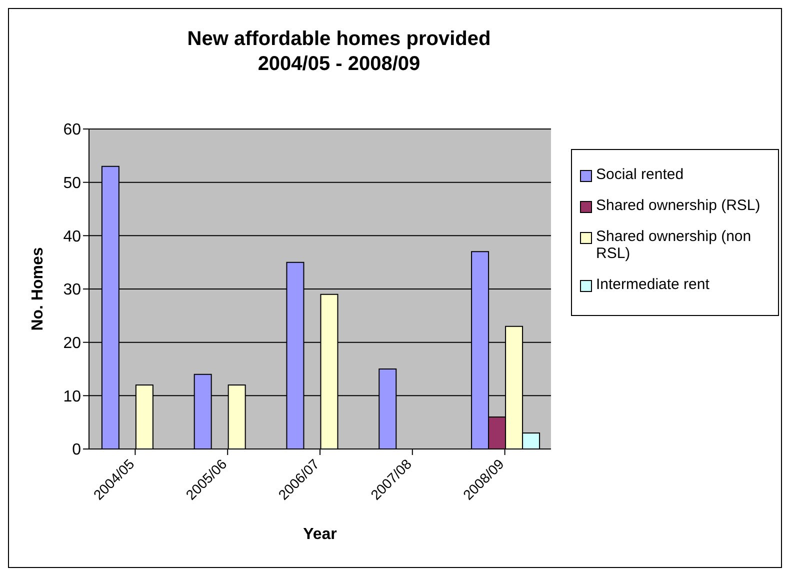 The width and height of the screenshot is (792, 580). I want to click on x-axis-title: Year, so click(320, 534).